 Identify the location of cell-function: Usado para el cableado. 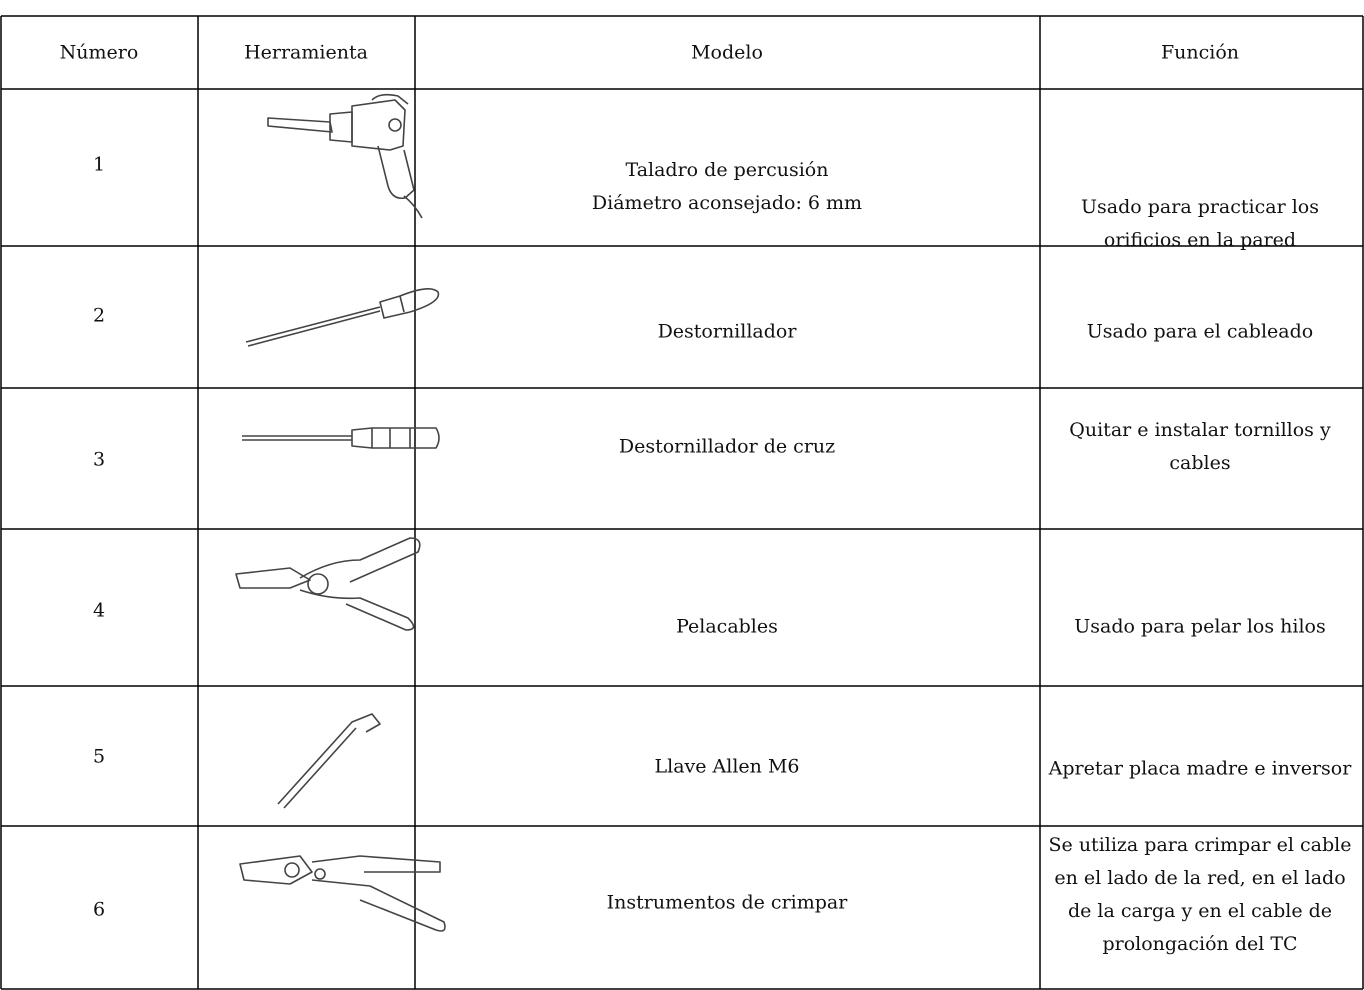
(1200, 332).